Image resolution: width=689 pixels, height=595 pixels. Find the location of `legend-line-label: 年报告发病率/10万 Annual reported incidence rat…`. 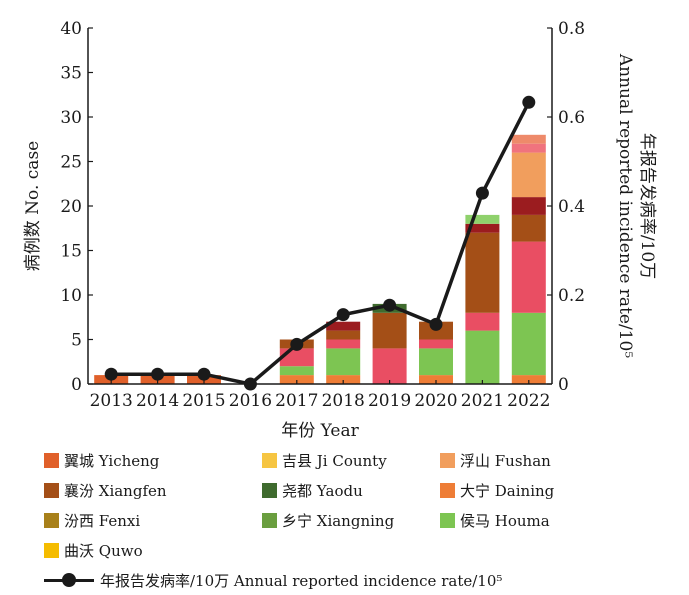

legend-line-label: 年报告发病率/10万 Annual reported incidence rat… is located at coordinates (301, 580).